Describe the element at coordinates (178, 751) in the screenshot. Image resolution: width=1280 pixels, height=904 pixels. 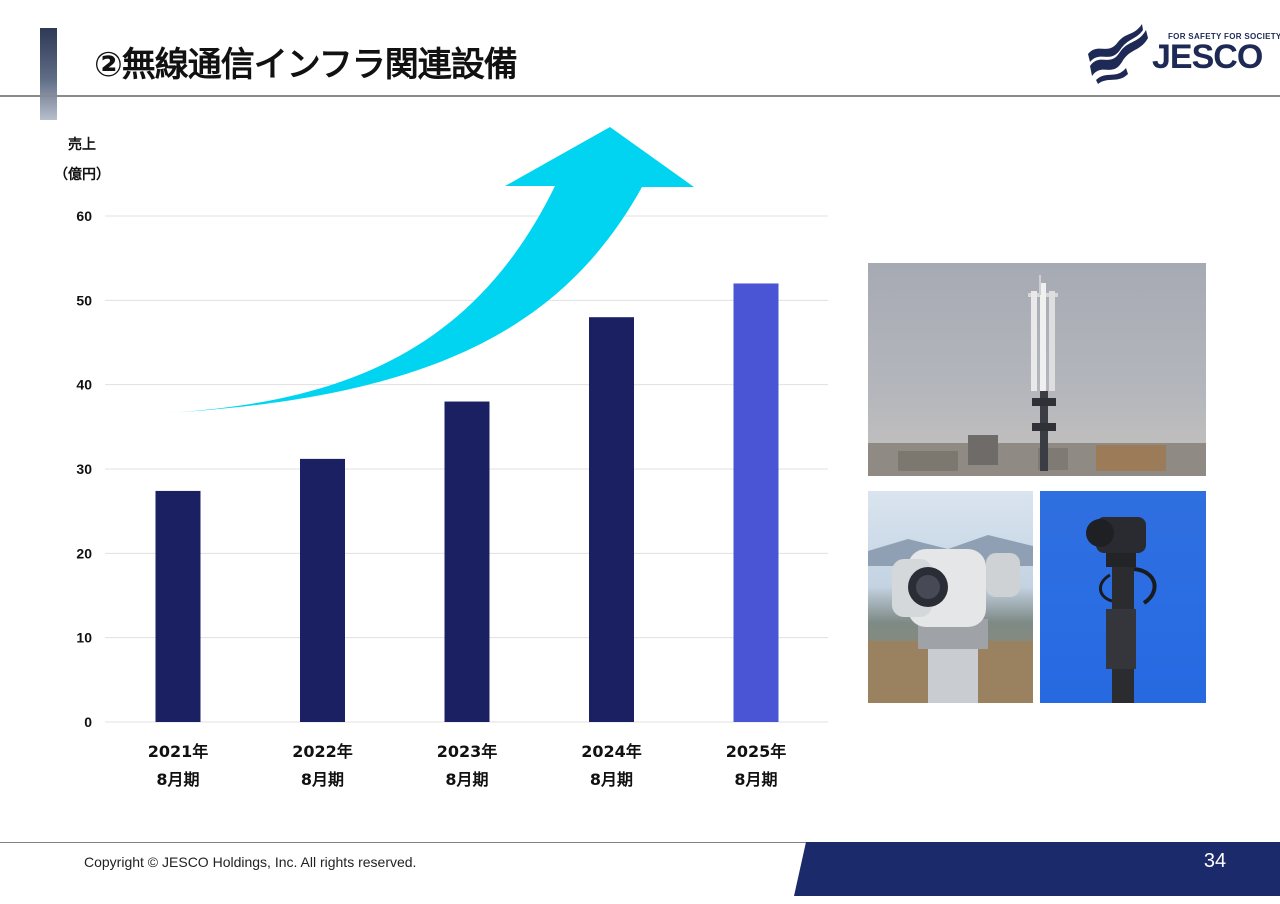
I see `x-tick-label: 2021年` at that location.